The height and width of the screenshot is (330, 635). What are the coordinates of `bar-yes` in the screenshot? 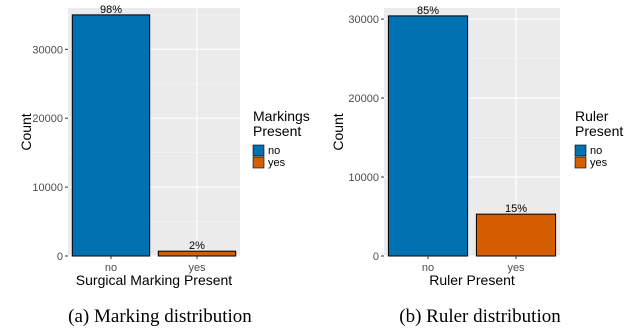 It's located at (516, 235).